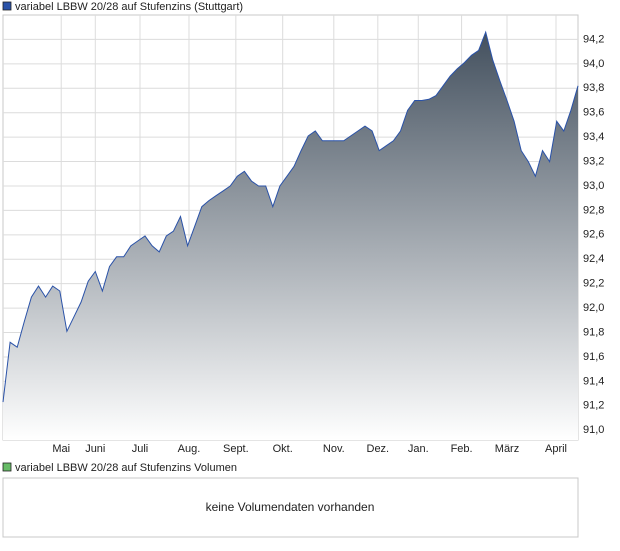 This screenshot has width=620, height=551. I want to click on x-tick-label: Mai, so click(61, 449).